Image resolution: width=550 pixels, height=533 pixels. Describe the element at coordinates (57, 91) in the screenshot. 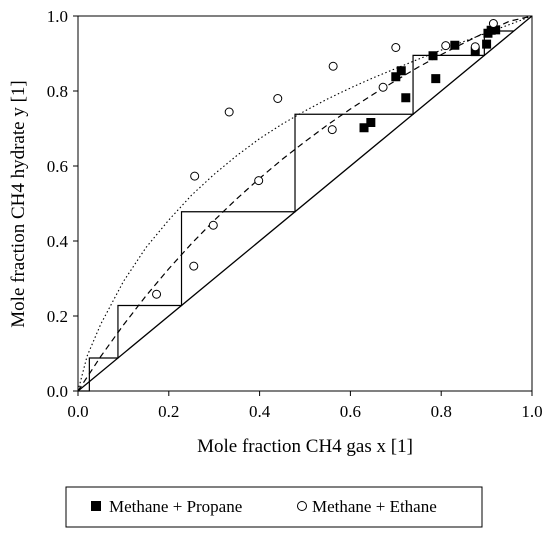

I see `y-tick-label: 0.8` at that location.